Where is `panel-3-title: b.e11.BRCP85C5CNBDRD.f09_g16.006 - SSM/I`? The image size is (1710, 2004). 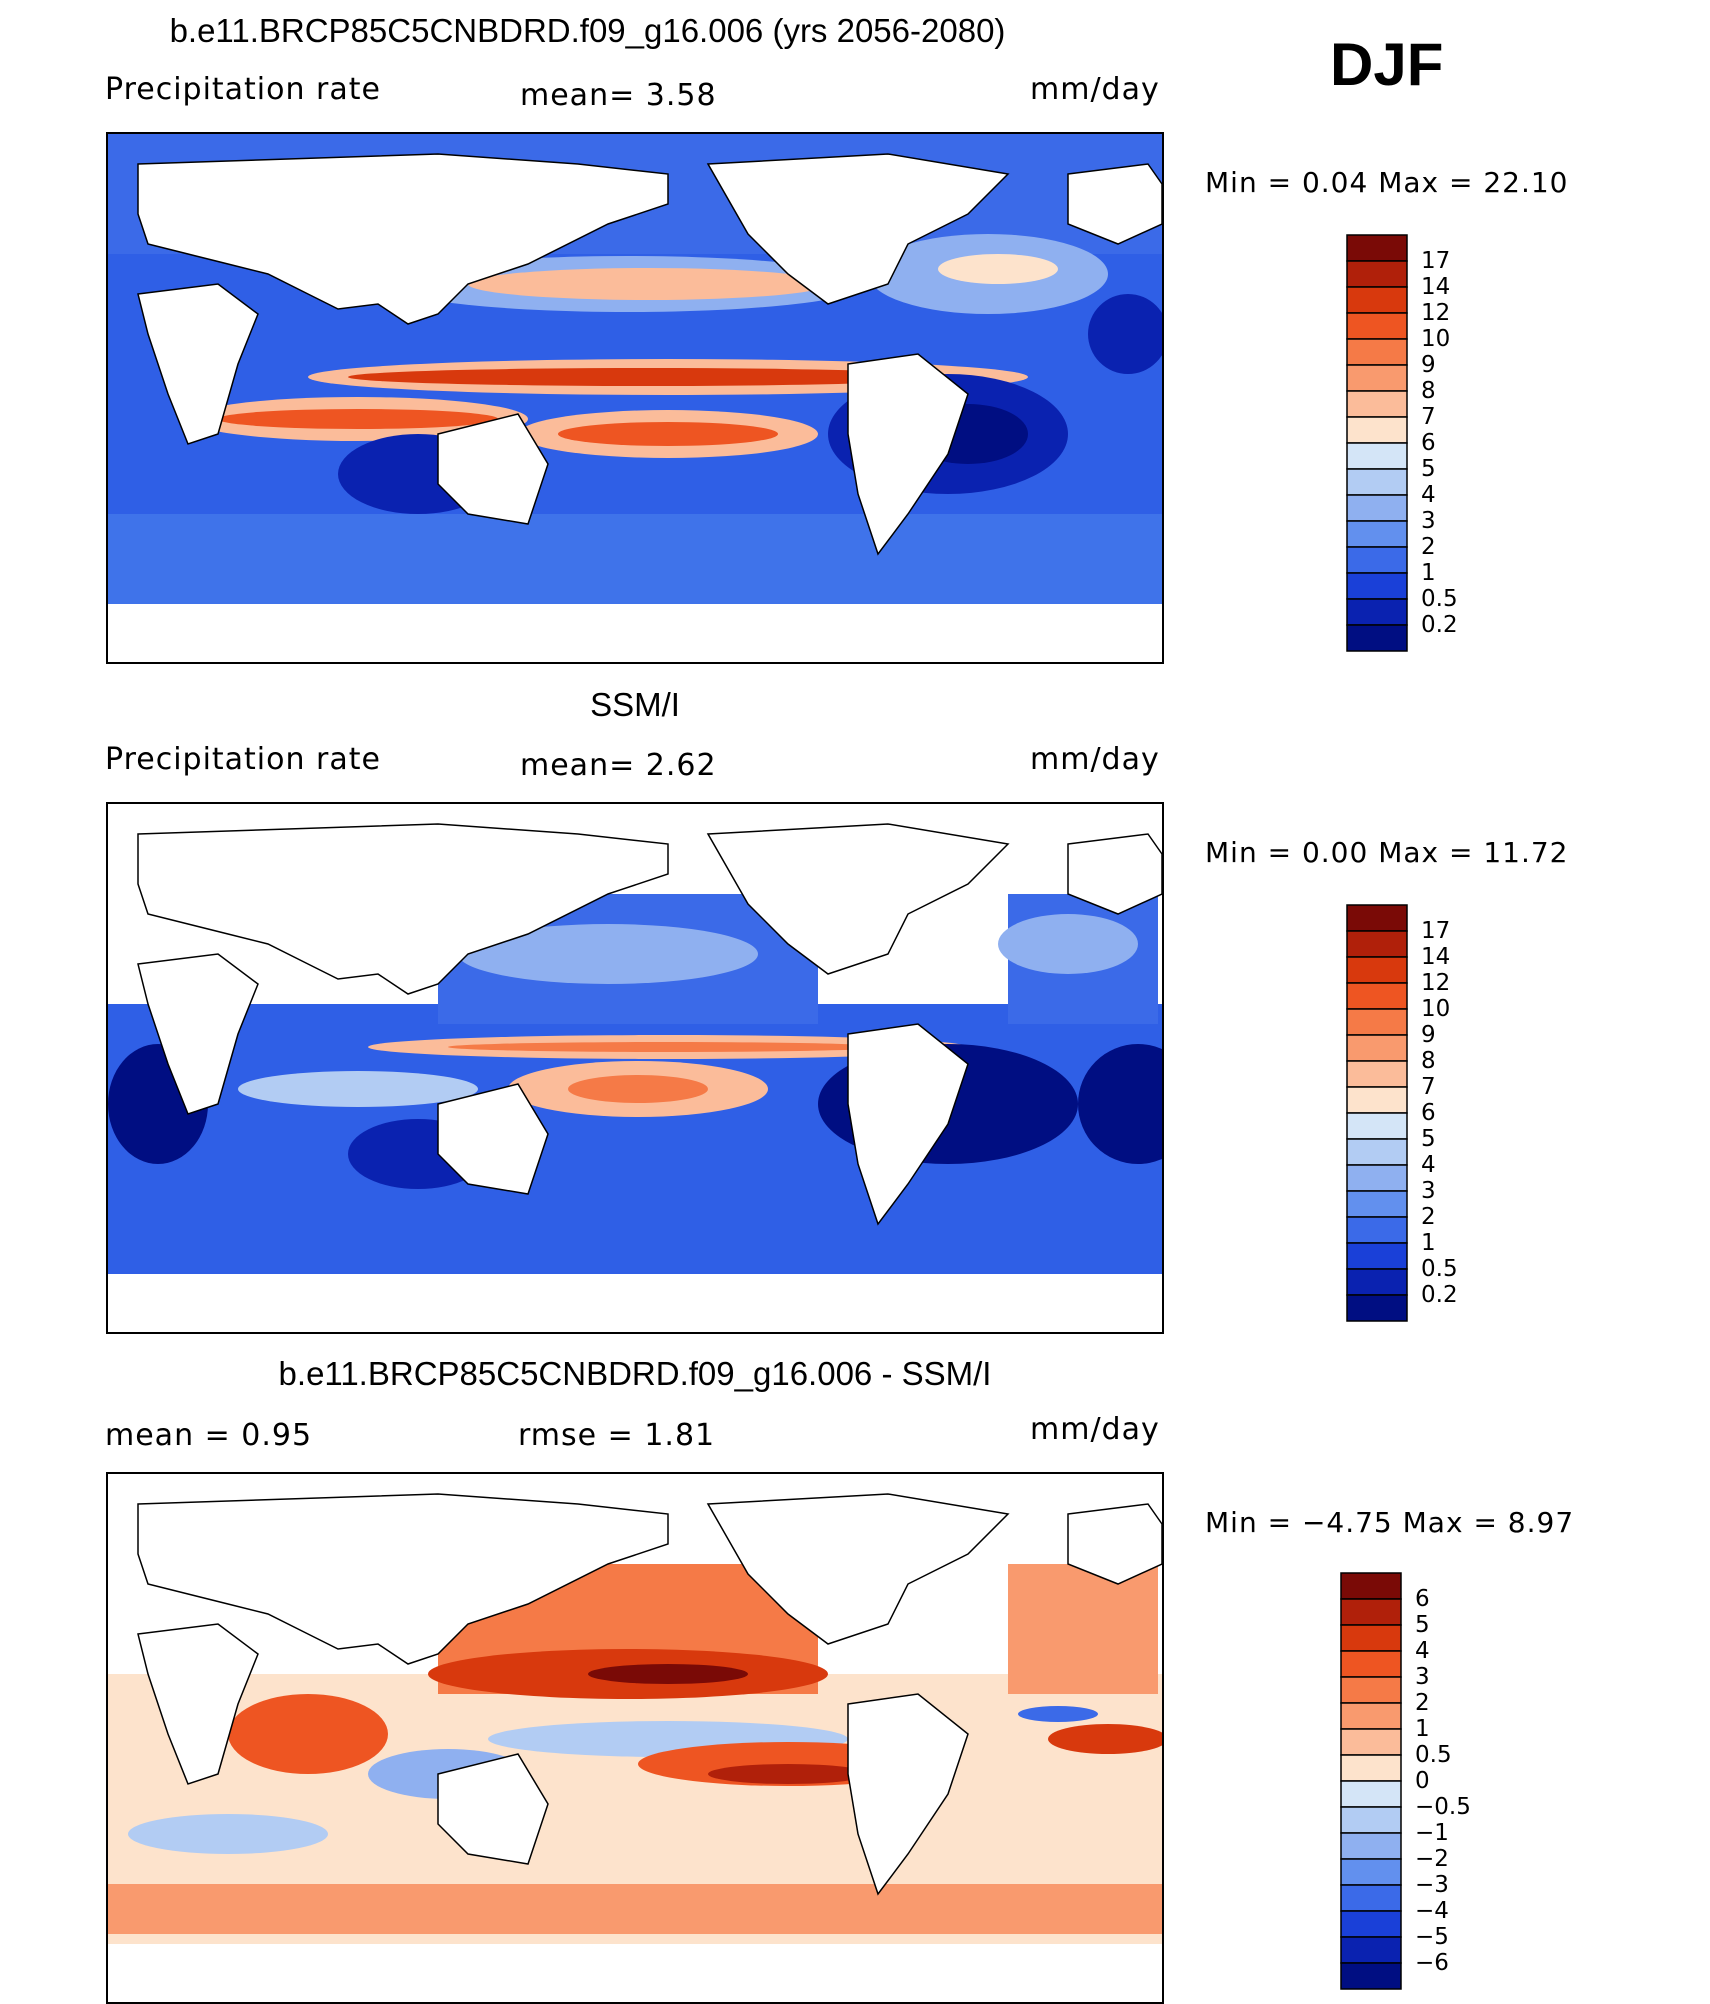 panel-3-title: b.e11.BRCP85C5CNBDRD.f09_g16.006 - SSM/I is located at coordinates (635, 1373).